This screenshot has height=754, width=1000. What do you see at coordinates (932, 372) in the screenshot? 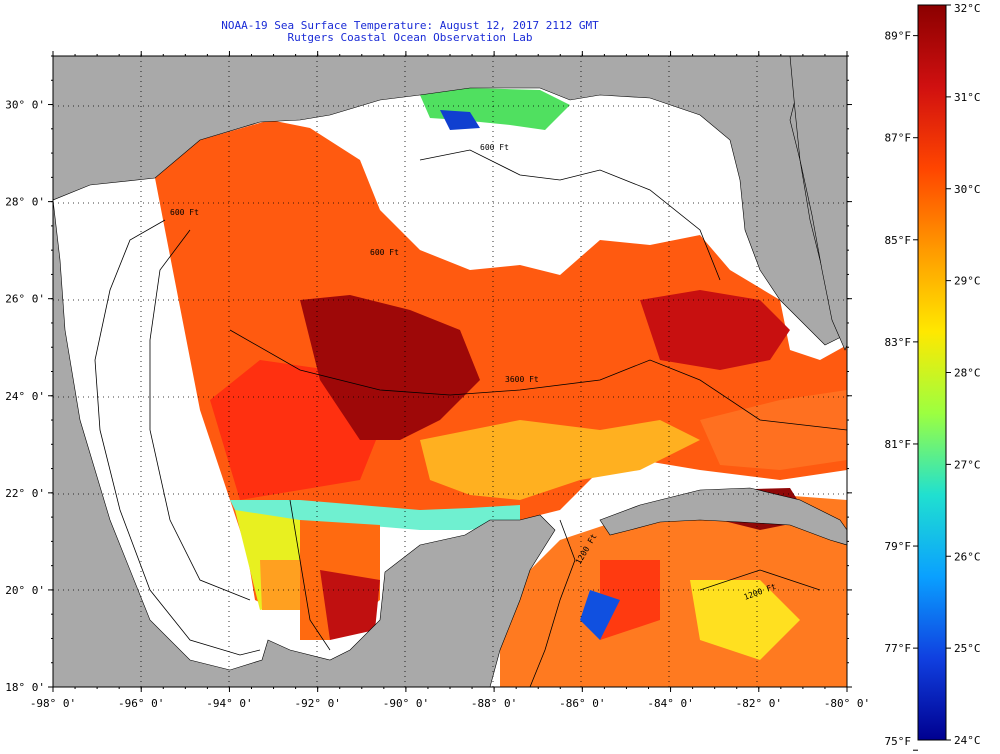
I see `colorbar` at bounding box center [932, 372].